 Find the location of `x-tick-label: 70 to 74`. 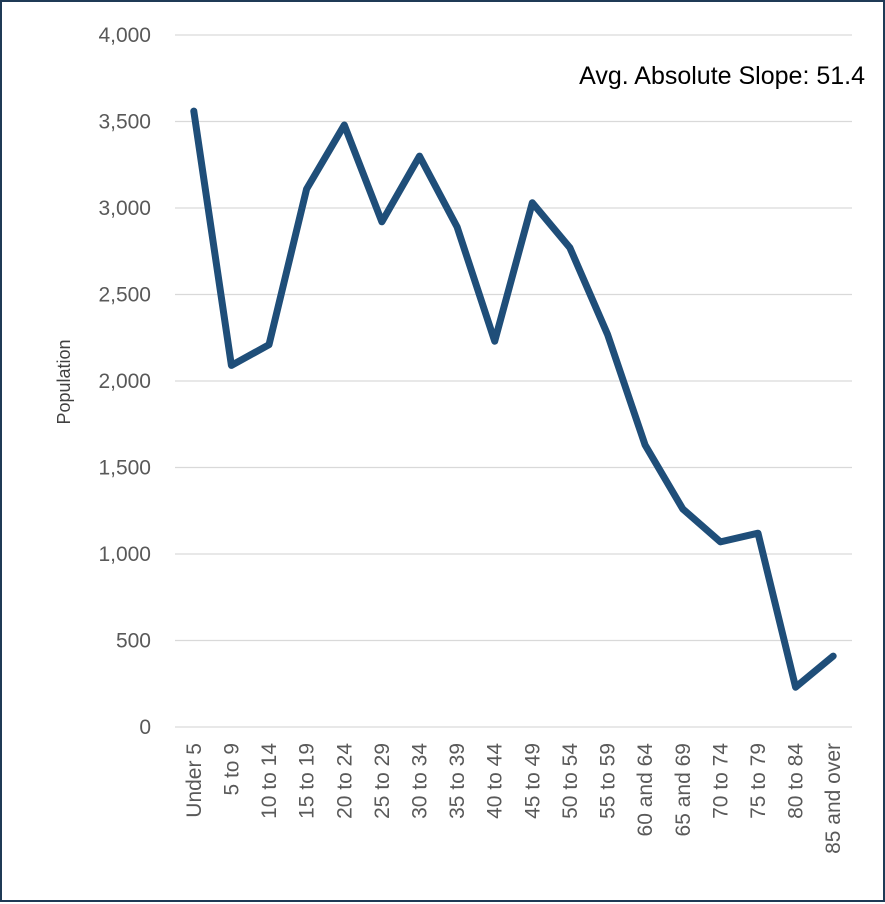

x-tick-label: 70 to 74 is located at coordinates (720, 781).